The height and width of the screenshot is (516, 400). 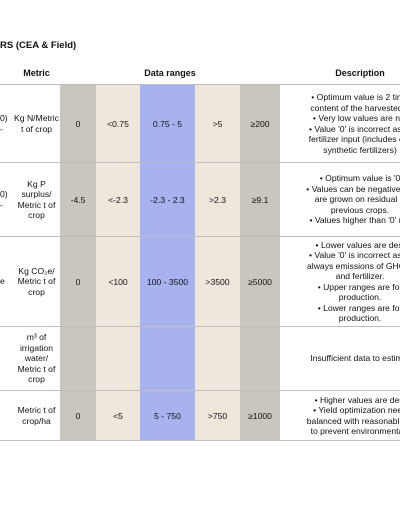 I want to click on range-cell: 100 - 3500, so click(x=167, y=281).